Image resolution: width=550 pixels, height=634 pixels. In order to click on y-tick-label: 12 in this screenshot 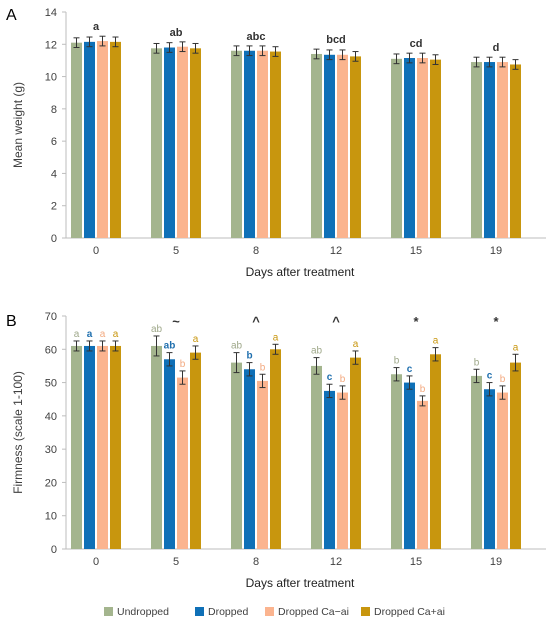, I will do `click(51, 45)`.